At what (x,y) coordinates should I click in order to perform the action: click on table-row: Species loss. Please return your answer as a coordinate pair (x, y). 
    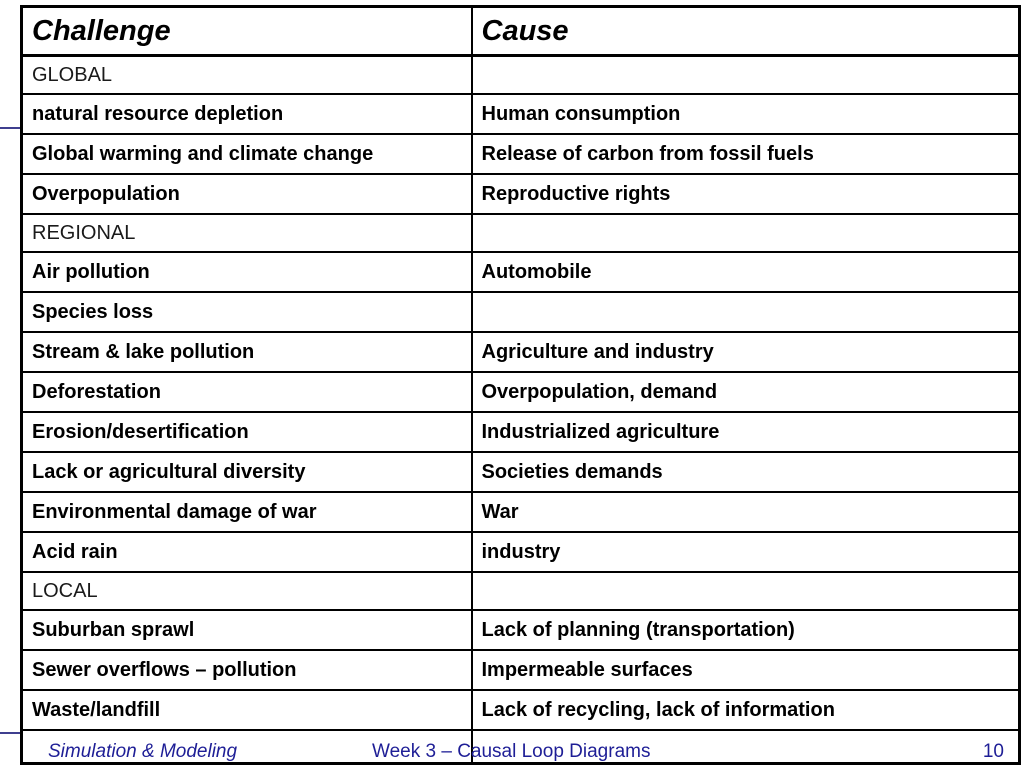
    Looking at the image, I should click on (520, 312).